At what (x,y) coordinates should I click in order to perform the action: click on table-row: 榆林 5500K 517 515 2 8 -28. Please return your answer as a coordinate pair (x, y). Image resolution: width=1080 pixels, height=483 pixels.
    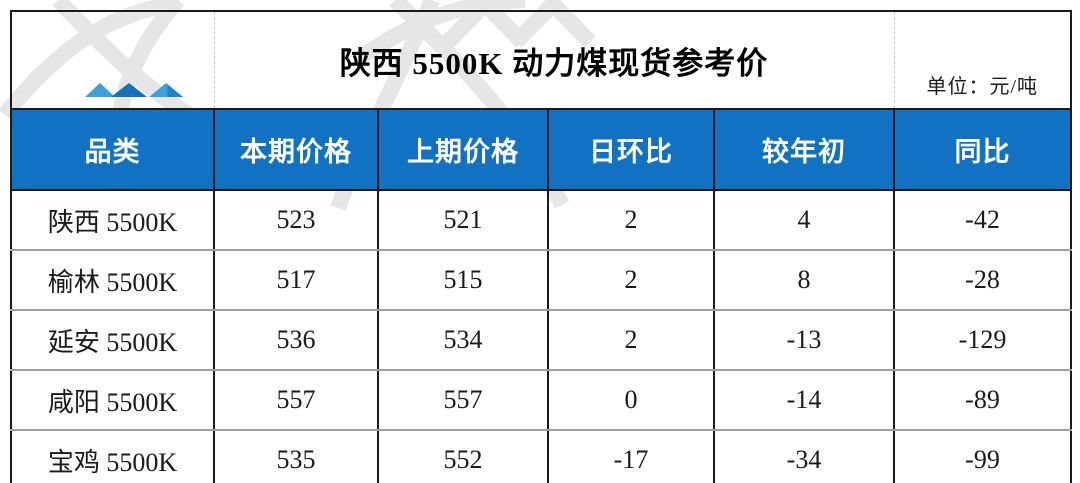
    Looking at the image, I should click on (541, 280).